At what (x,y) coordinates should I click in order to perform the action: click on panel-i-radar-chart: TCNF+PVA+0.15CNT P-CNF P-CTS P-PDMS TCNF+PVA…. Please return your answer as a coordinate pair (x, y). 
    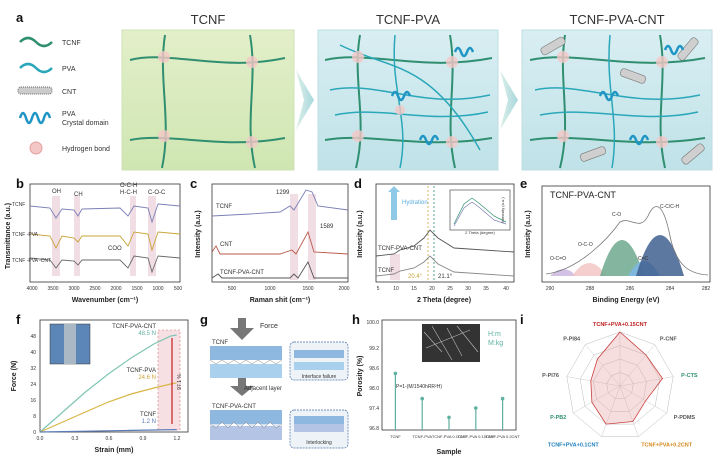
    Looking at the image, I should click on (620, 385).